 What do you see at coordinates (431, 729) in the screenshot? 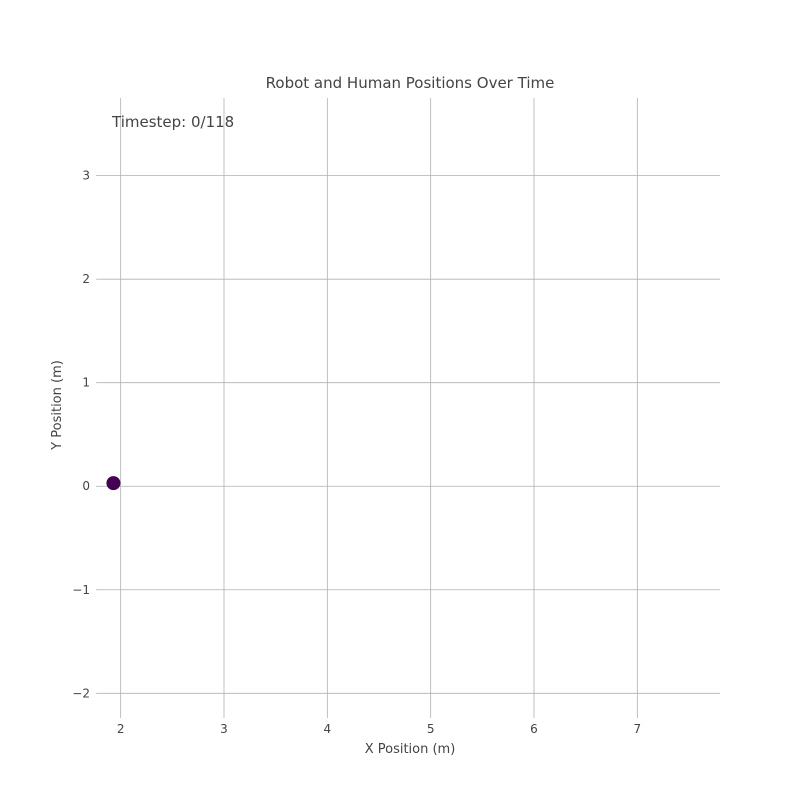
I see `x-tick-label: 5` at bounding box center [431, 729].